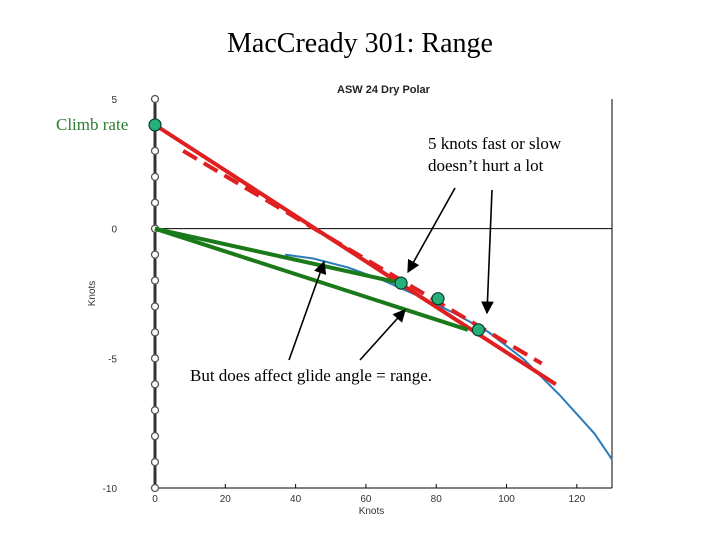 The height and width of the screenshot is (540, 720). I want to click on glide-angle-note: But does affect glide angle = range., so click(311, 375).